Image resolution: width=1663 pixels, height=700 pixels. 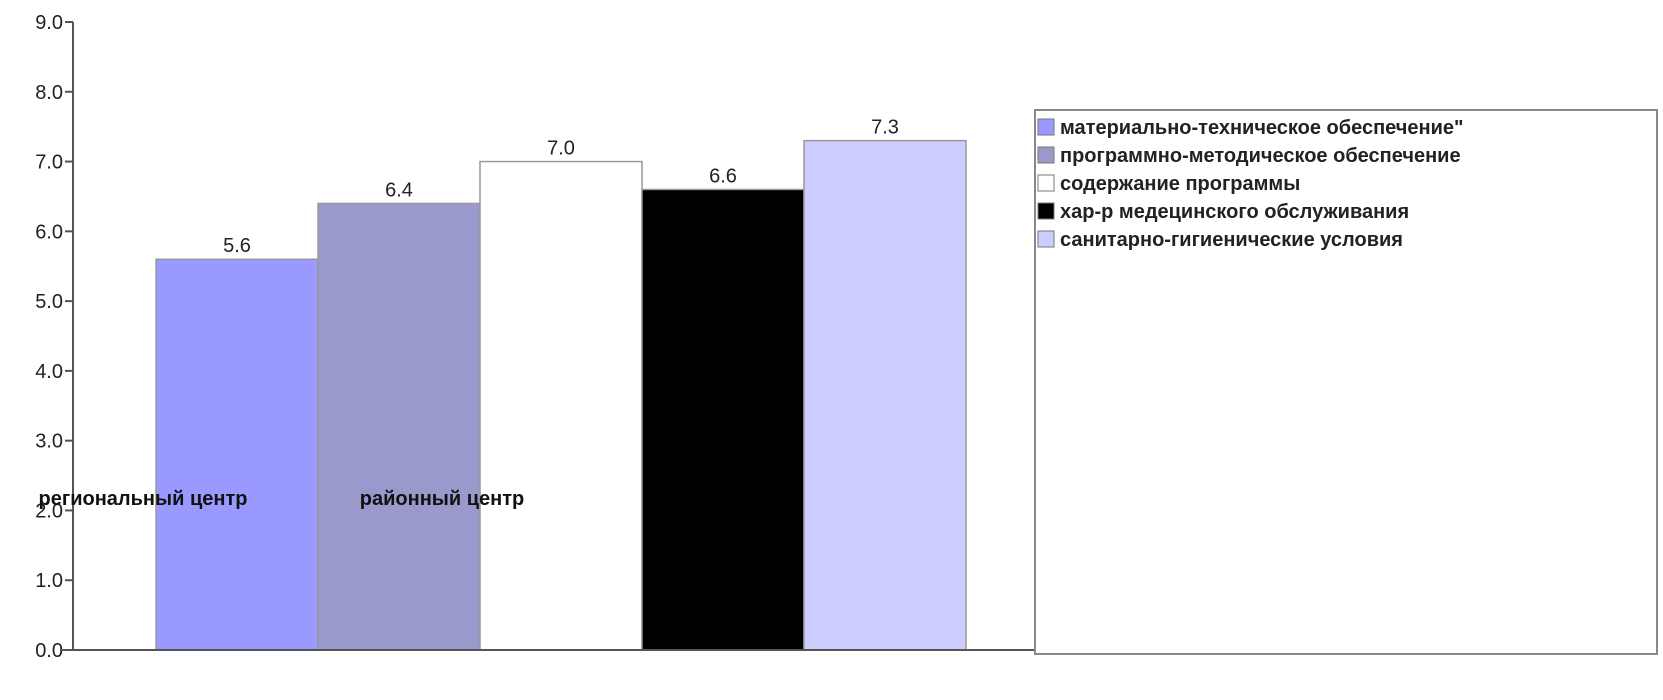 I want to click on data-label: 6.4, so click(x=399, y=190).